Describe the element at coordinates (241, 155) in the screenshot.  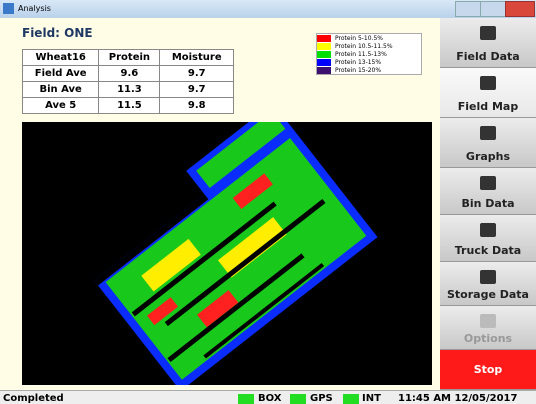
I see `field-extension-body` at that location.